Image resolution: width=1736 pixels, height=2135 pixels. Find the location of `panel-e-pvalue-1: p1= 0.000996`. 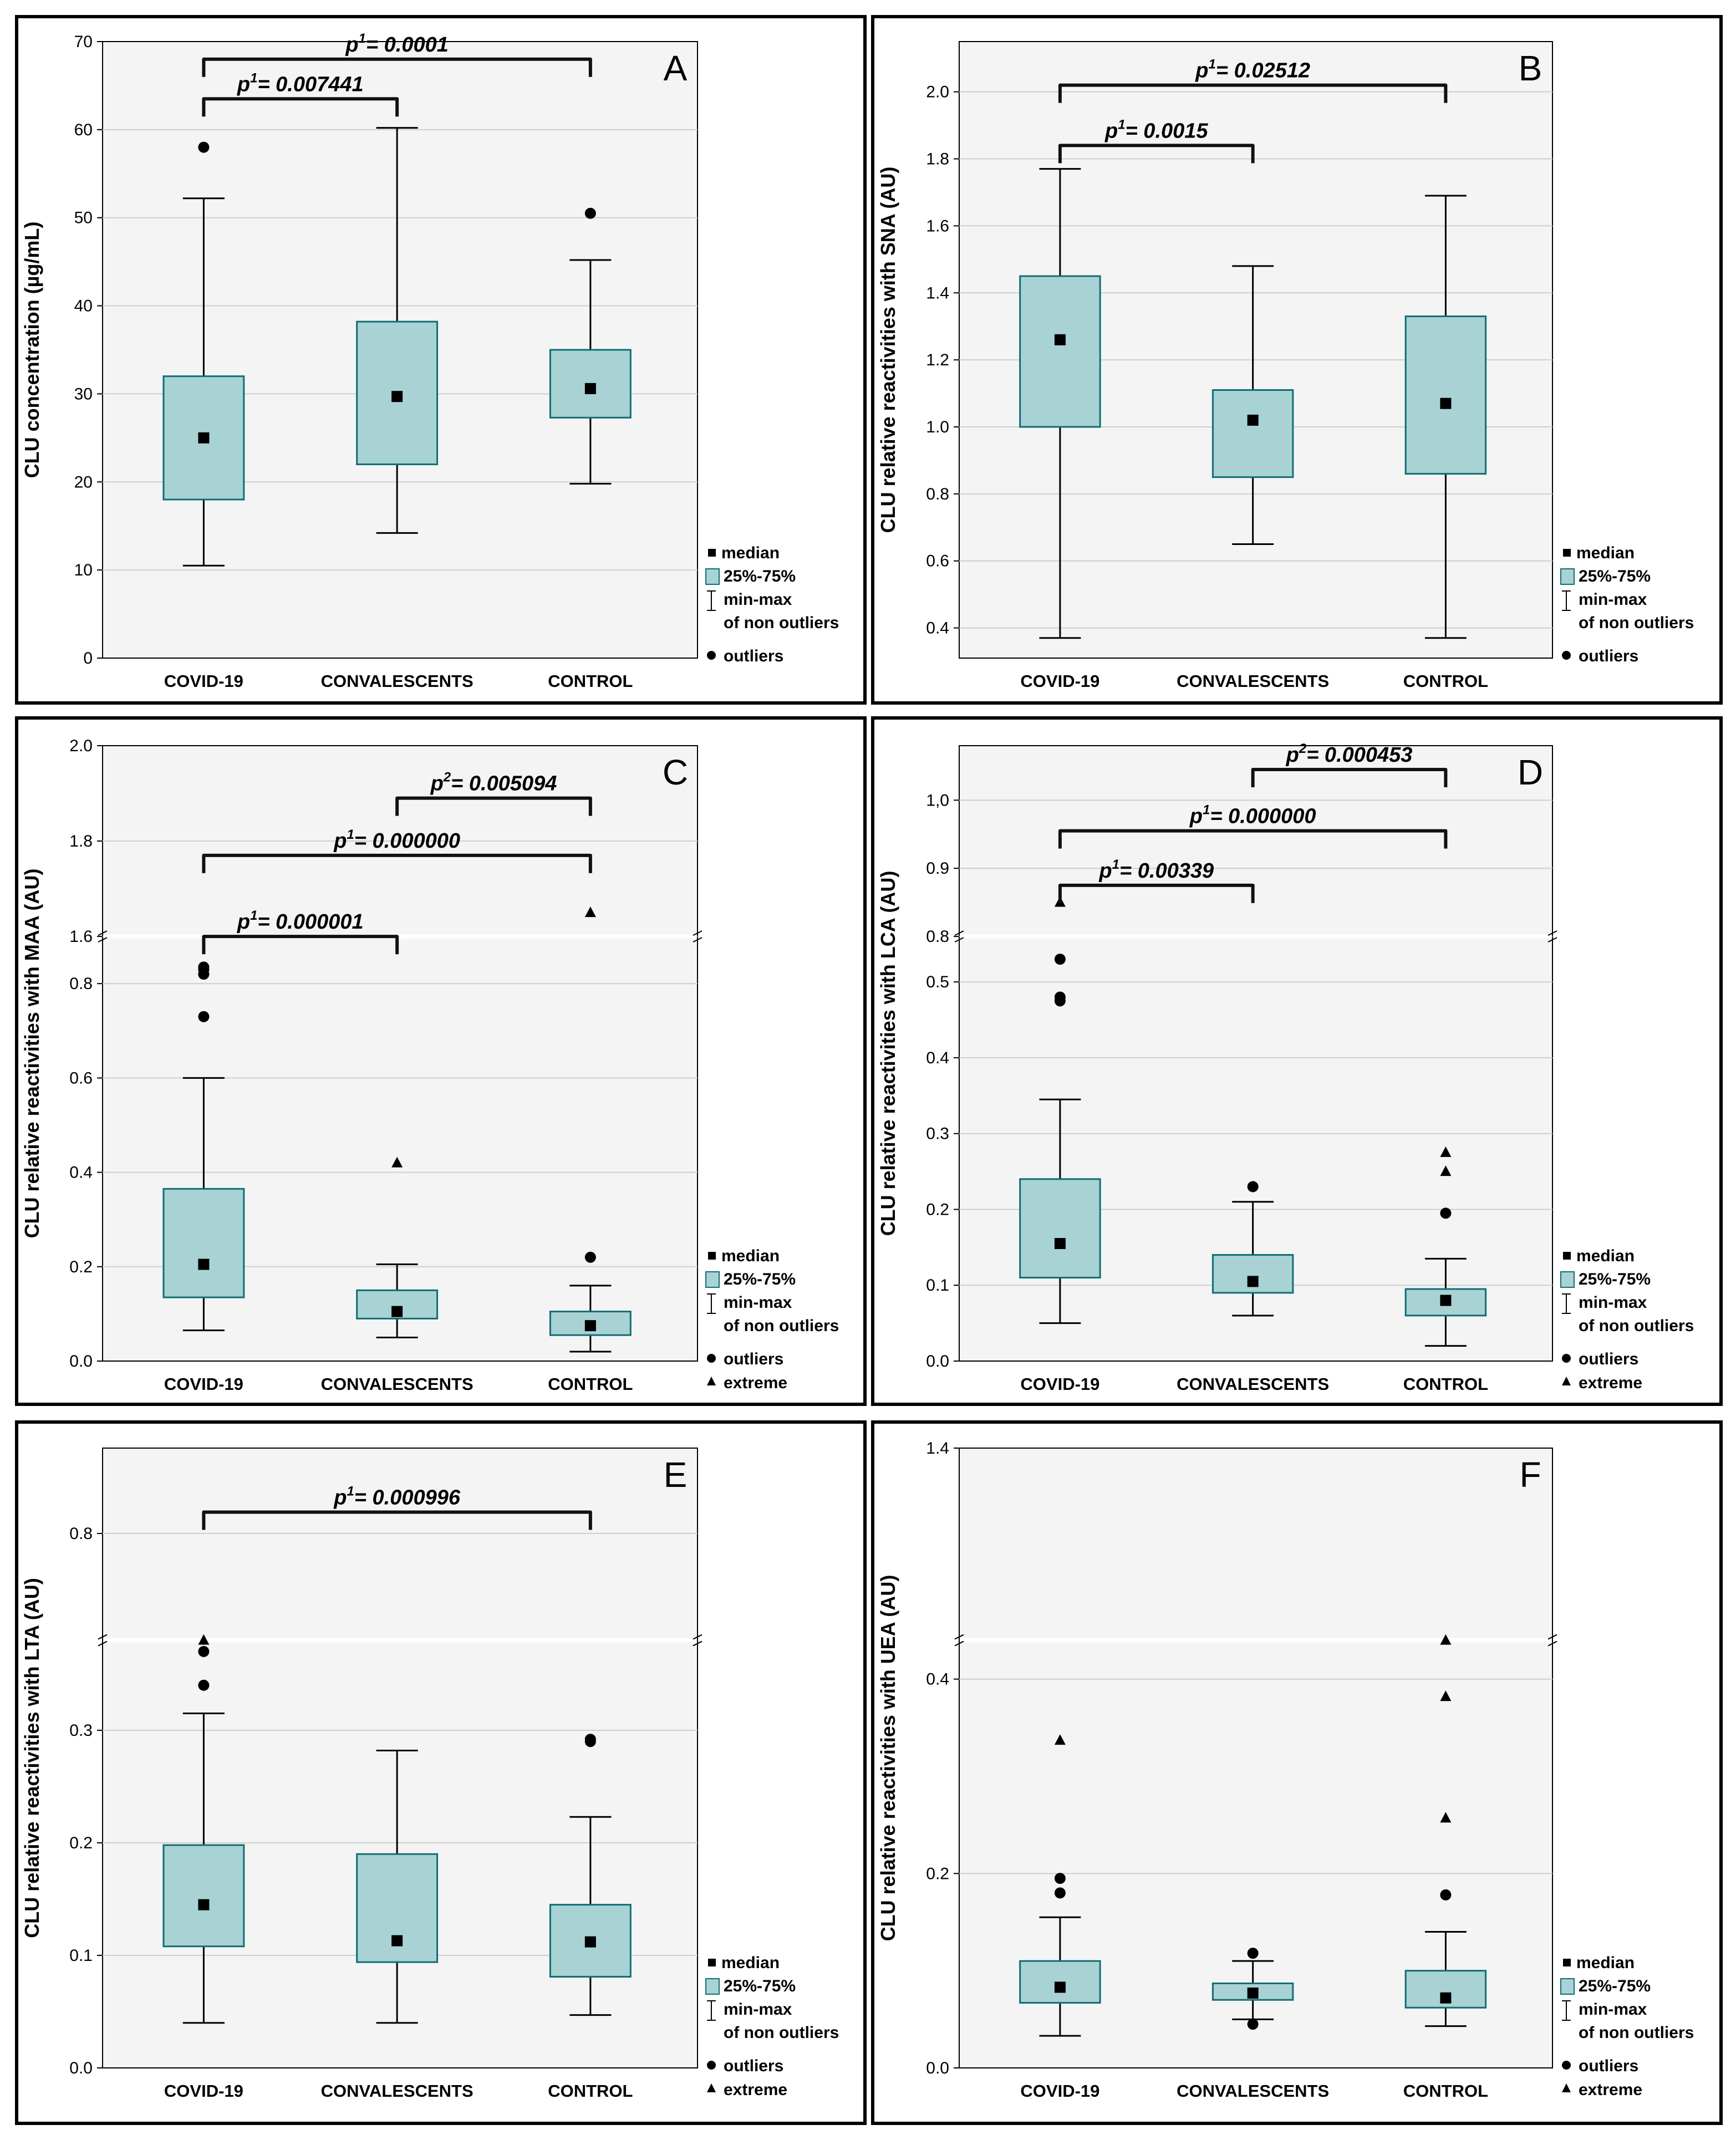

panel-e-pvalue-1: p1= 0.000996 is located at coordinates (397, 1497).